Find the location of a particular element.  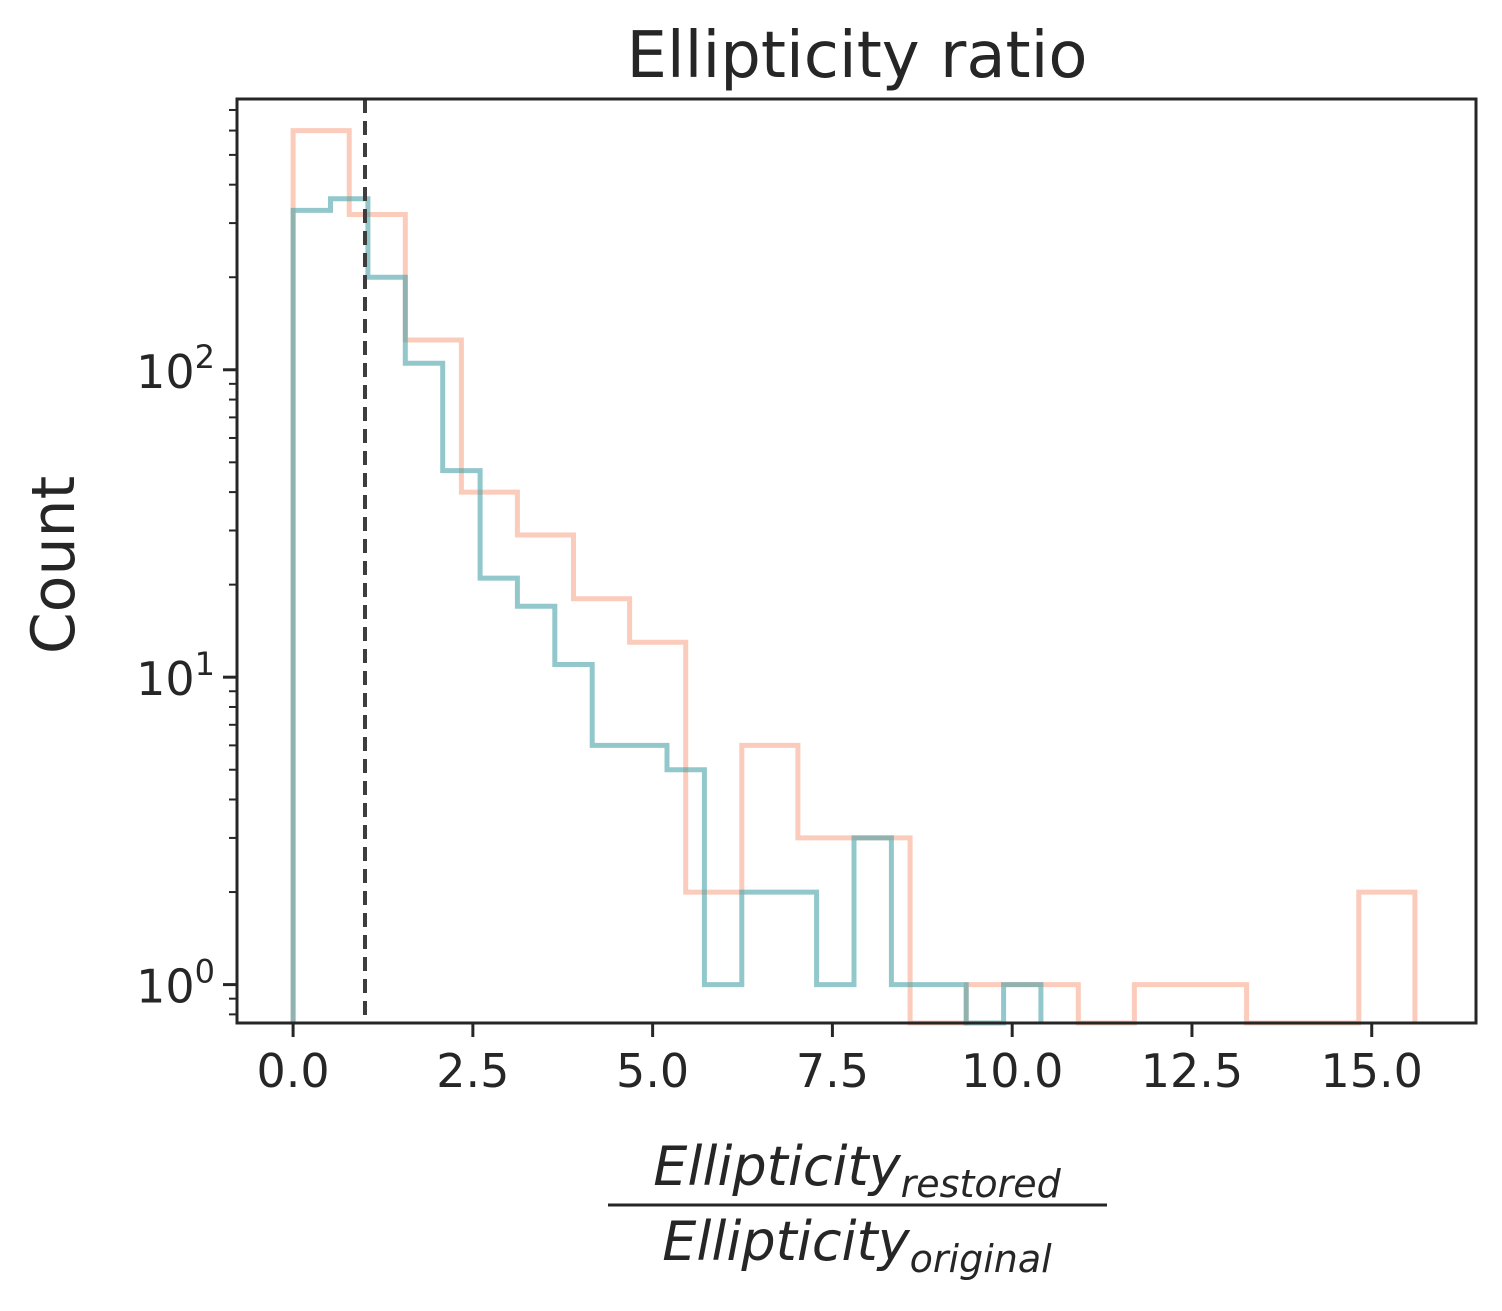

x-tick-label: 2.5 is located at coordinates (472, 1071).